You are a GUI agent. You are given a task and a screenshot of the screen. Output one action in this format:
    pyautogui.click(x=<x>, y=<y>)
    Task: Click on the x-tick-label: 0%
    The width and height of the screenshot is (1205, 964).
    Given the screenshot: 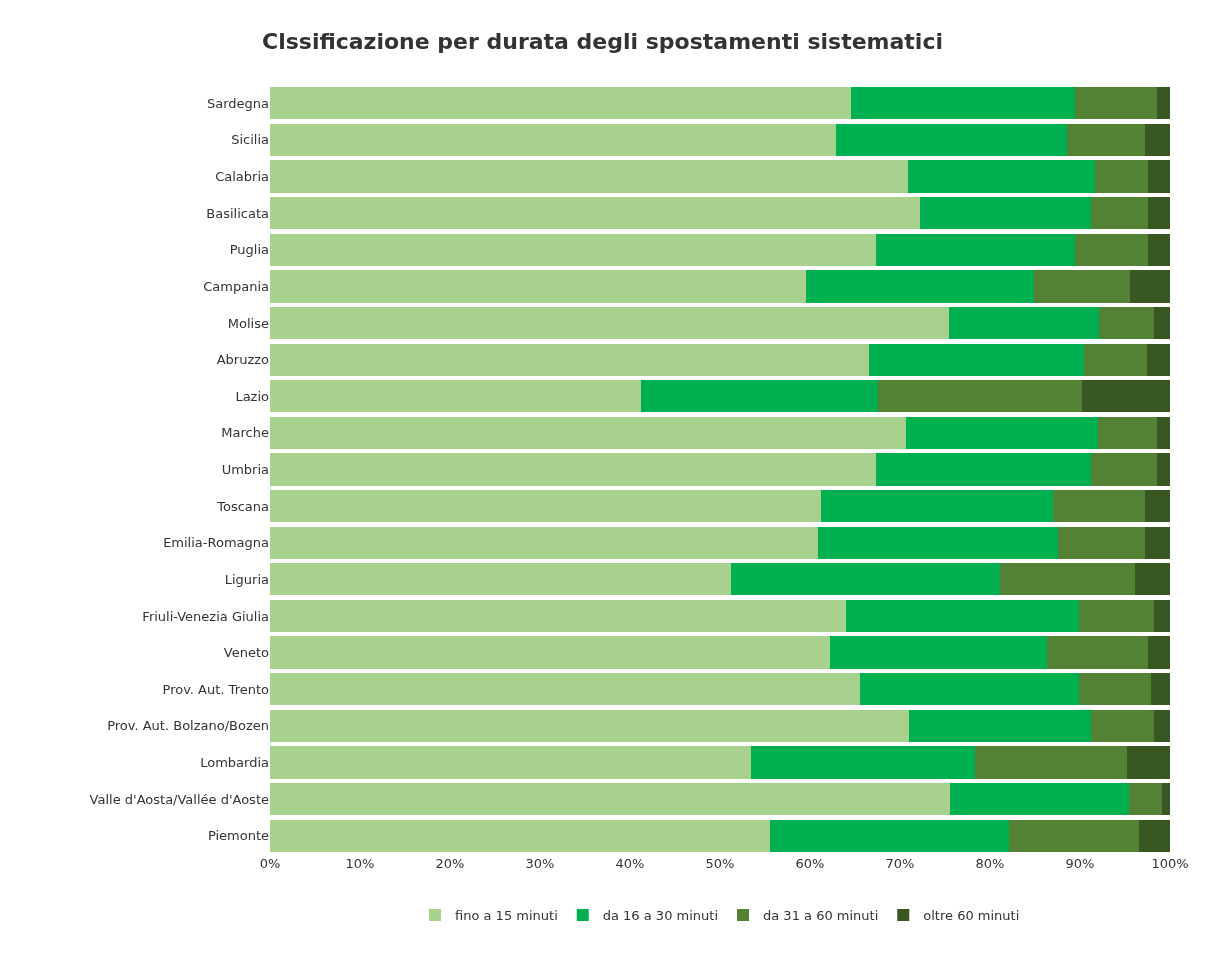 What is the action you would take?
    pyautogui.click(x=270, y=863)
    